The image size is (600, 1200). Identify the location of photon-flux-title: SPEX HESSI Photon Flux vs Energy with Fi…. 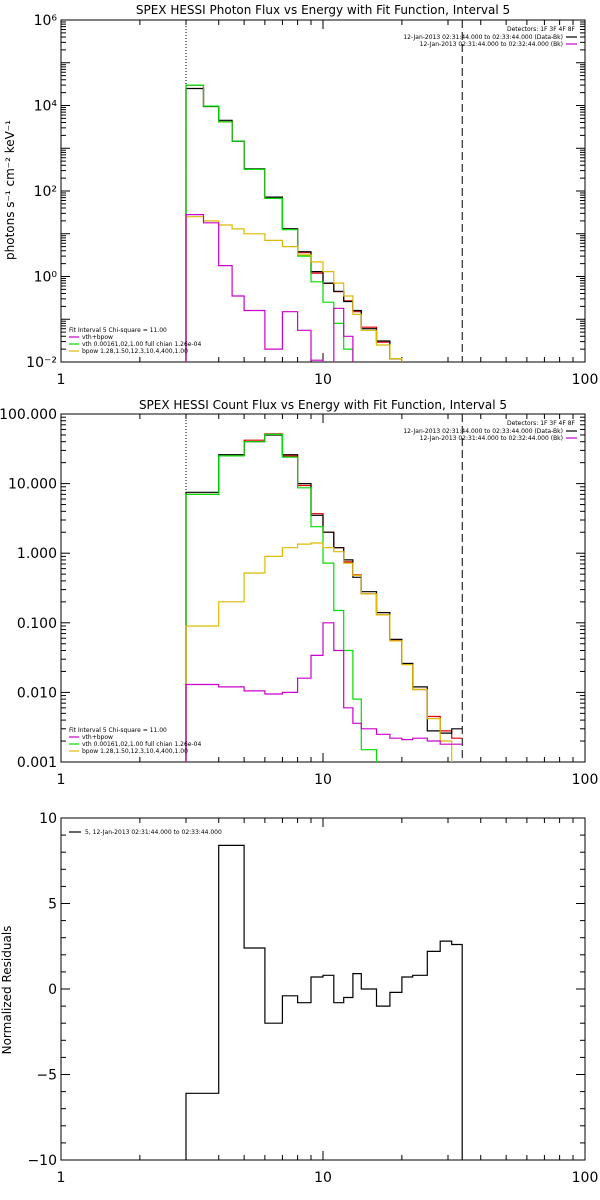
(323, 10).